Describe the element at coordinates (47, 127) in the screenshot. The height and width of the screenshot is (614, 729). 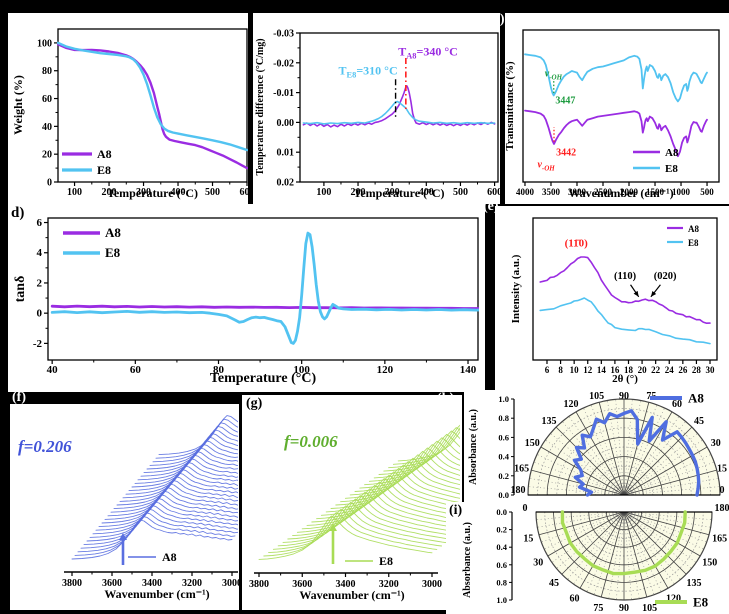
I see `y-tick-label: 40` at that location.